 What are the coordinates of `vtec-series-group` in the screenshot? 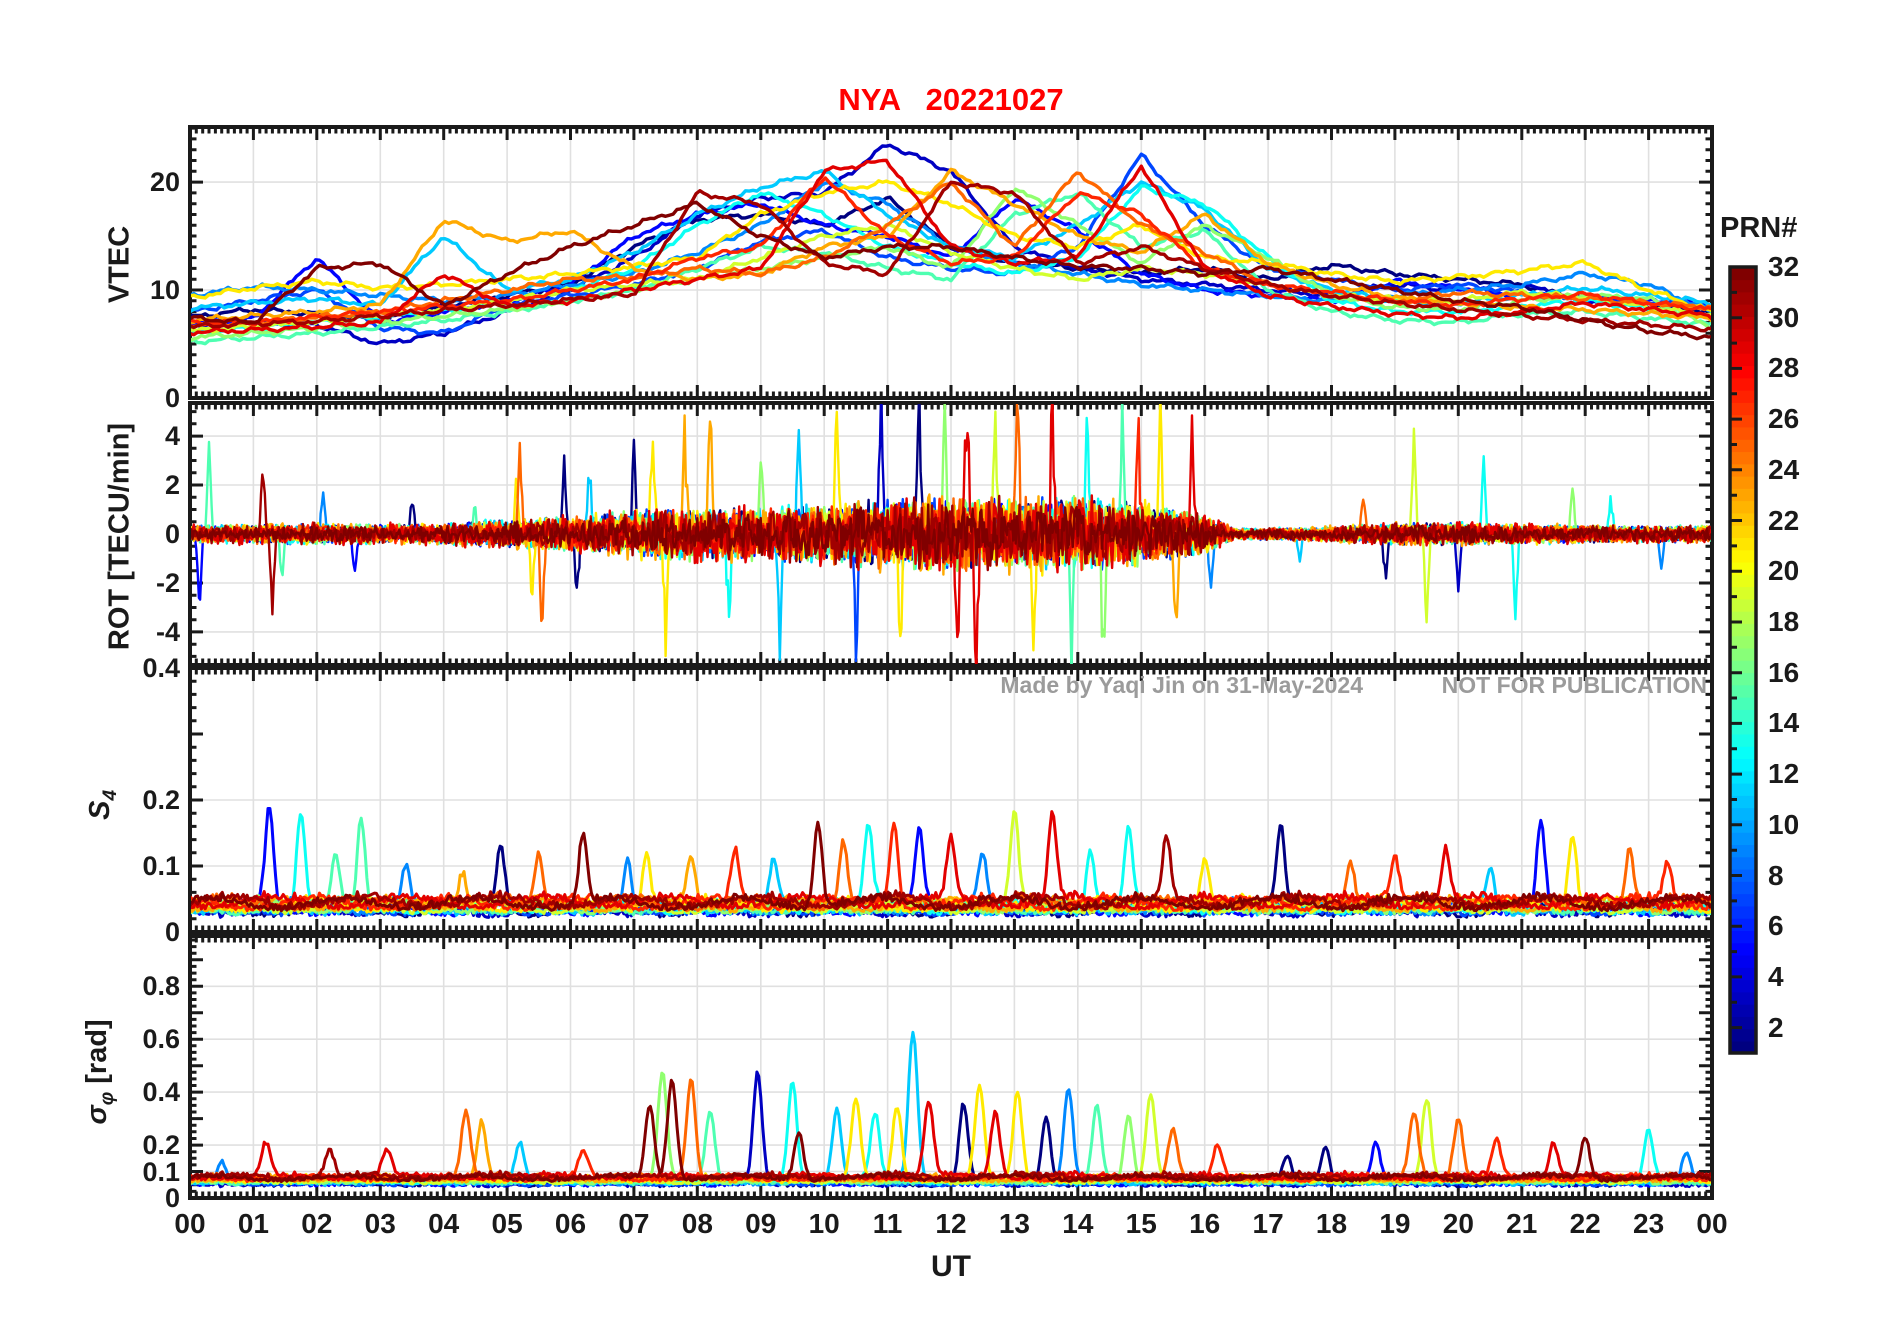 It's located at (951, 244).